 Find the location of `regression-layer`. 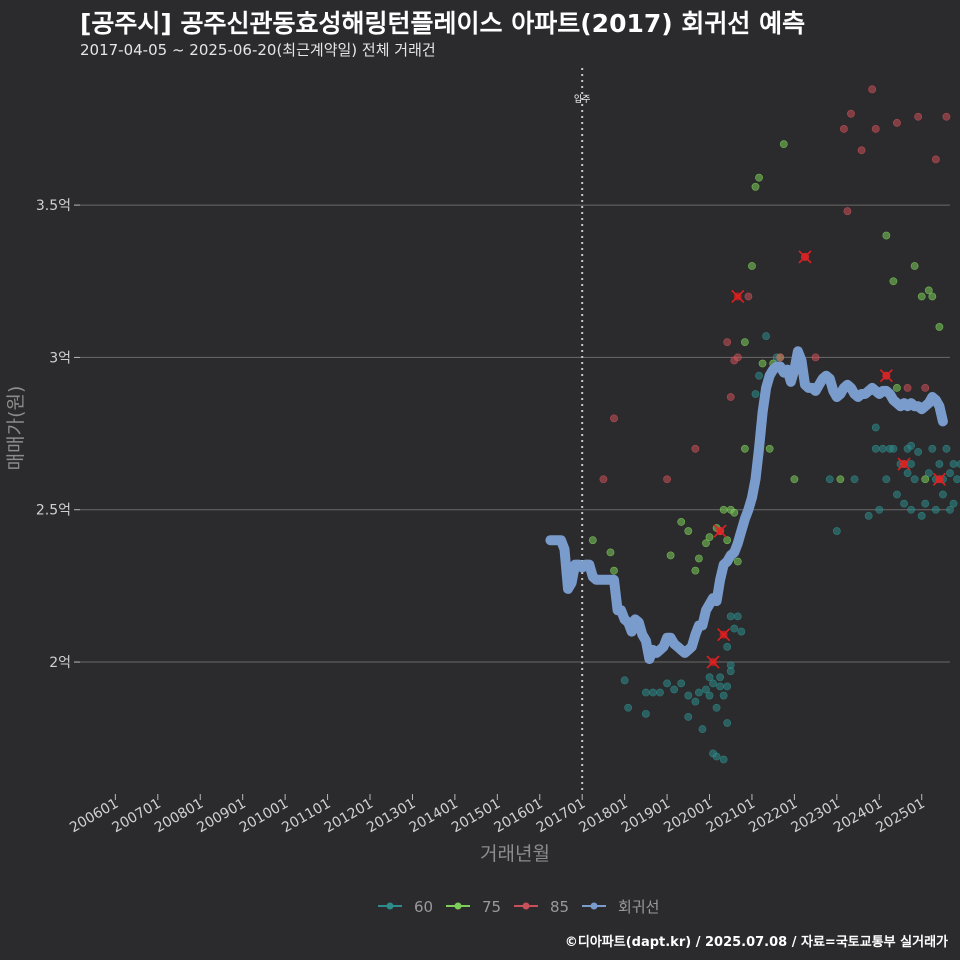

regression-layer is located at coordinates (746, 505).